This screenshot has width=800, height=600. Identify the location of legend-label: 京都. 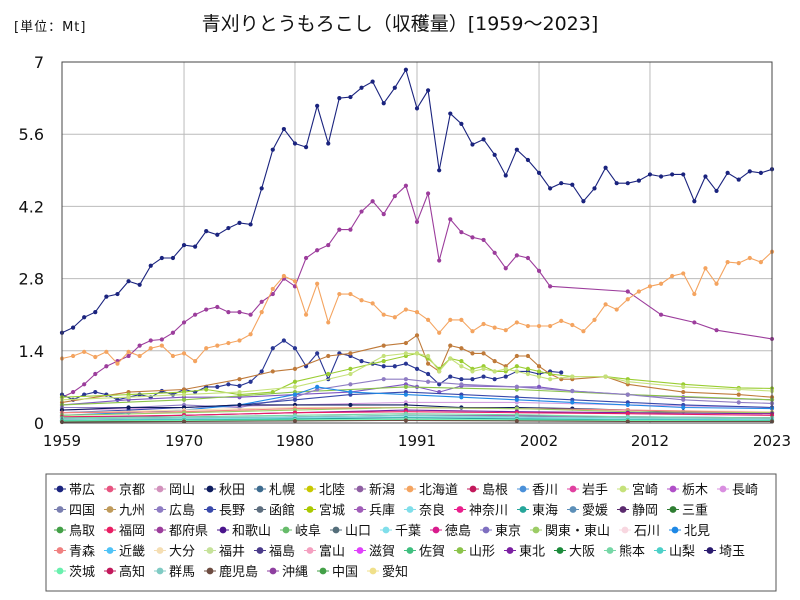
(132, 490).